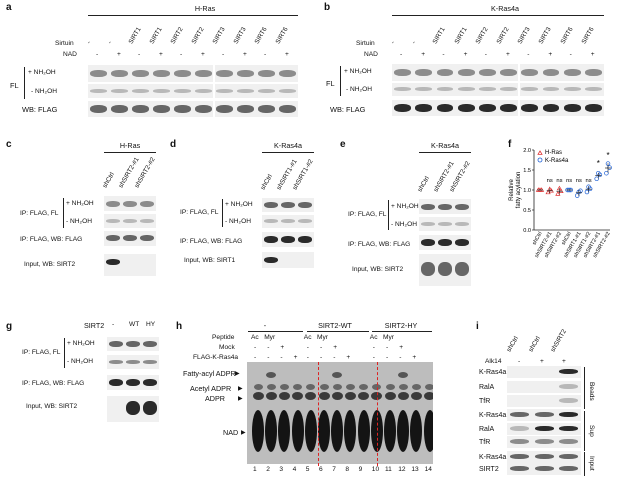 The image size is (617, 478). Describe the element at coordinates (294, 469) in the screenshot. I see `panel-h-lane-number-3: 4` at that location.